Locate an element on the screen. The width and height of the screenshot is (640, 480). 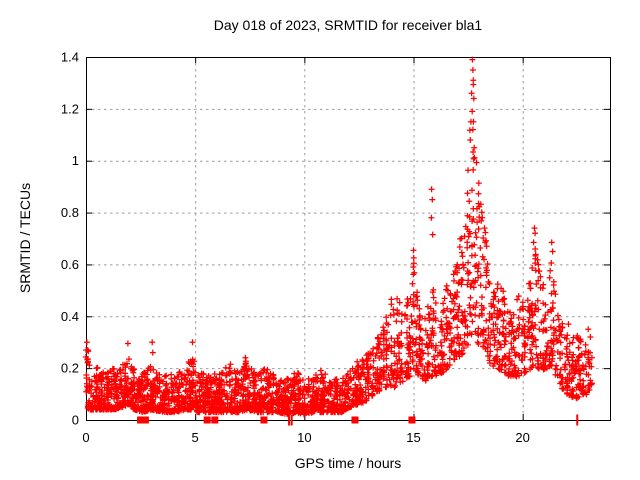
x-axis-label: GPS time / hours is located at coordinates (348, 463).